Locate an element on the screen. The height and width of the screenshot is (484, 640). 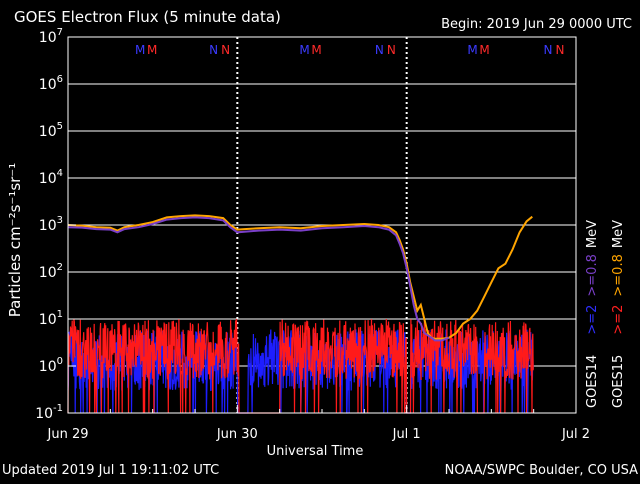
y-axis-label: Particles cm⁻²s⁻¹sr⁻¹ is located at coordinates (15, 240).